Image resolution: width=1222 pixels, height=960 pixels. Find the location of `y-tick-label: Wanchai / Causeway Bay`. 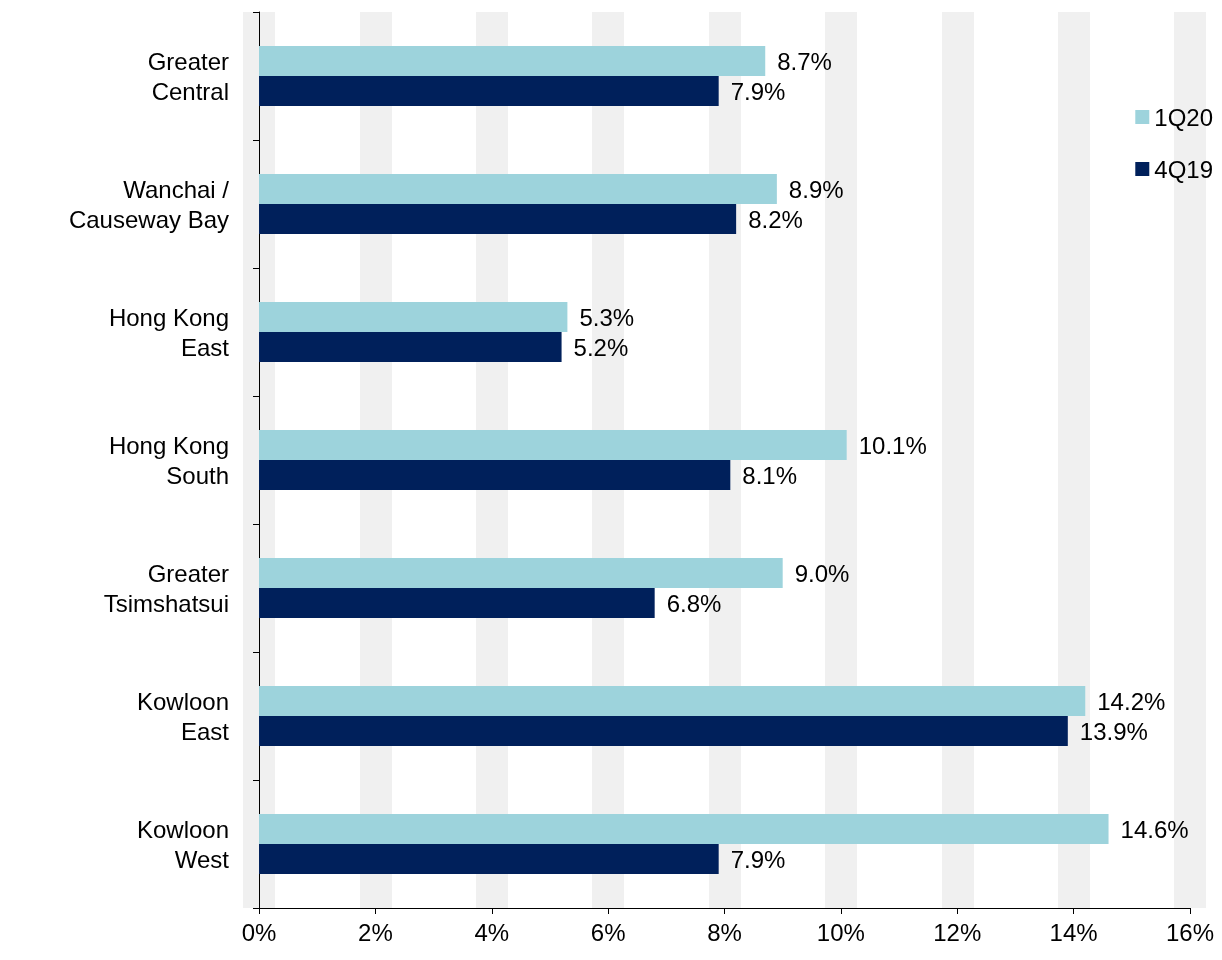

y-tick-label: Wanchai / Causeway Bay is located at coordinates (149, 204).